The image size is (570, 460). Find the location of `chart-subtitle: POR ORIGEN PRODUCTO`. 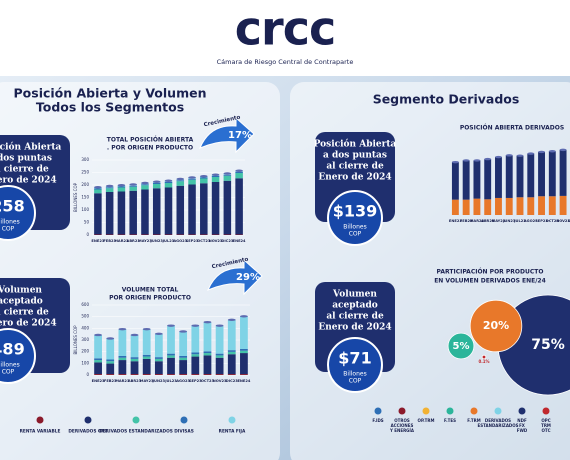

chart-subtitle: POR ORIGEN PRODUCTO is located at coordinates (150, 298).